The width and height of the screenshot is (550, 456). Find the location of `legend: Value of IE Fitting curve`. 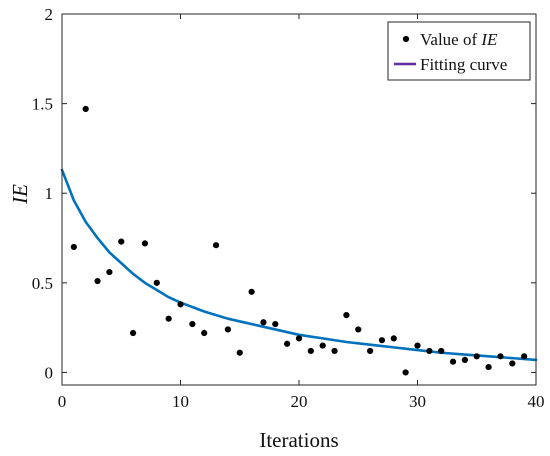

legend: Value of IE Fitting curve is located at coordinates (459, 51).